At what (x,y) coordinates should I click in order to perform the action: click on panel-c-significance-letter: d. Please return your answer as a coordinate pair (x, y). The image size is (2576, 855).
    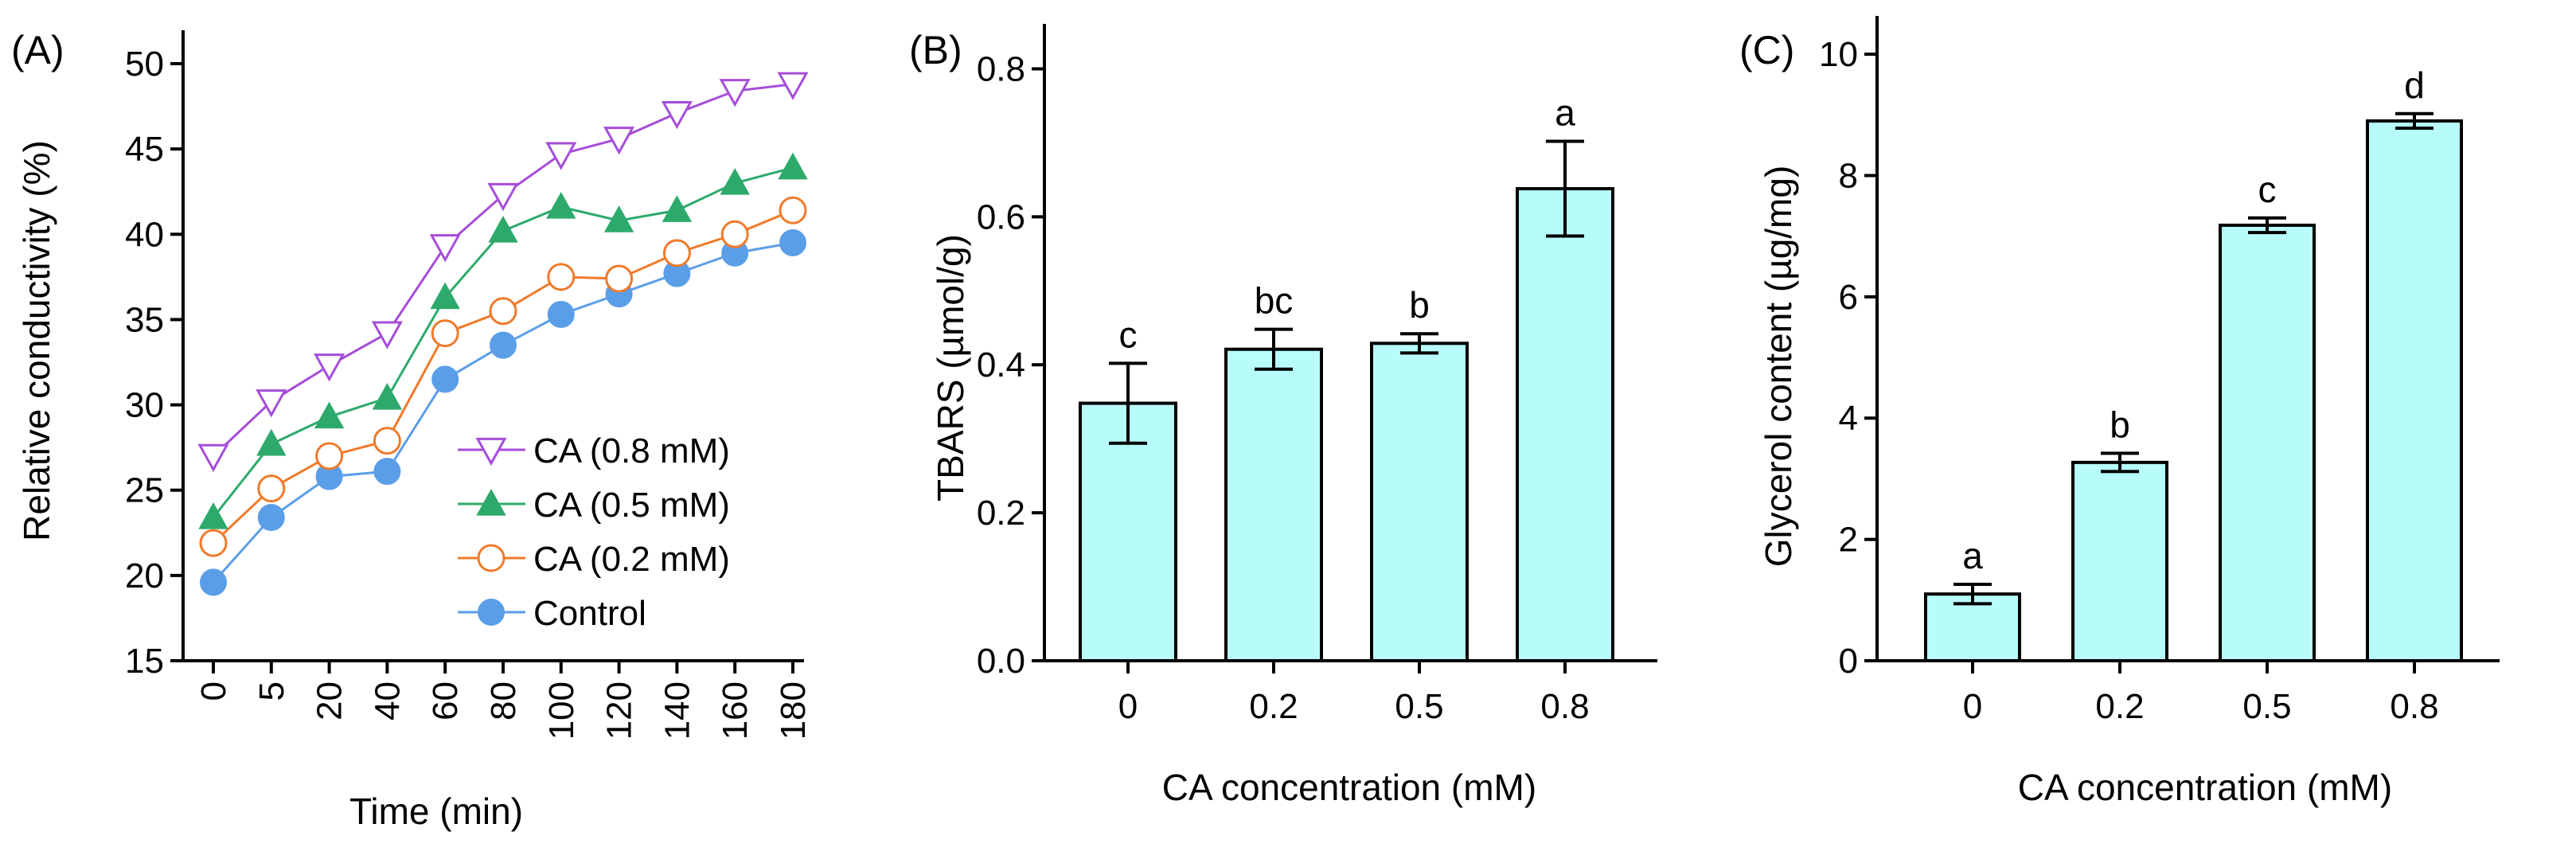
    Looking at the image, I should click on (2414, 85).